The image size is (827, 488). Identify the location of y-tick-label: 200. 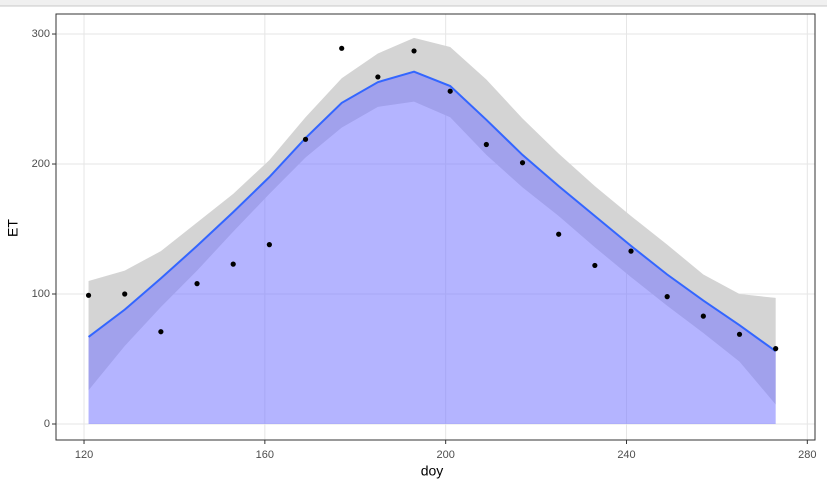
(41, 164).